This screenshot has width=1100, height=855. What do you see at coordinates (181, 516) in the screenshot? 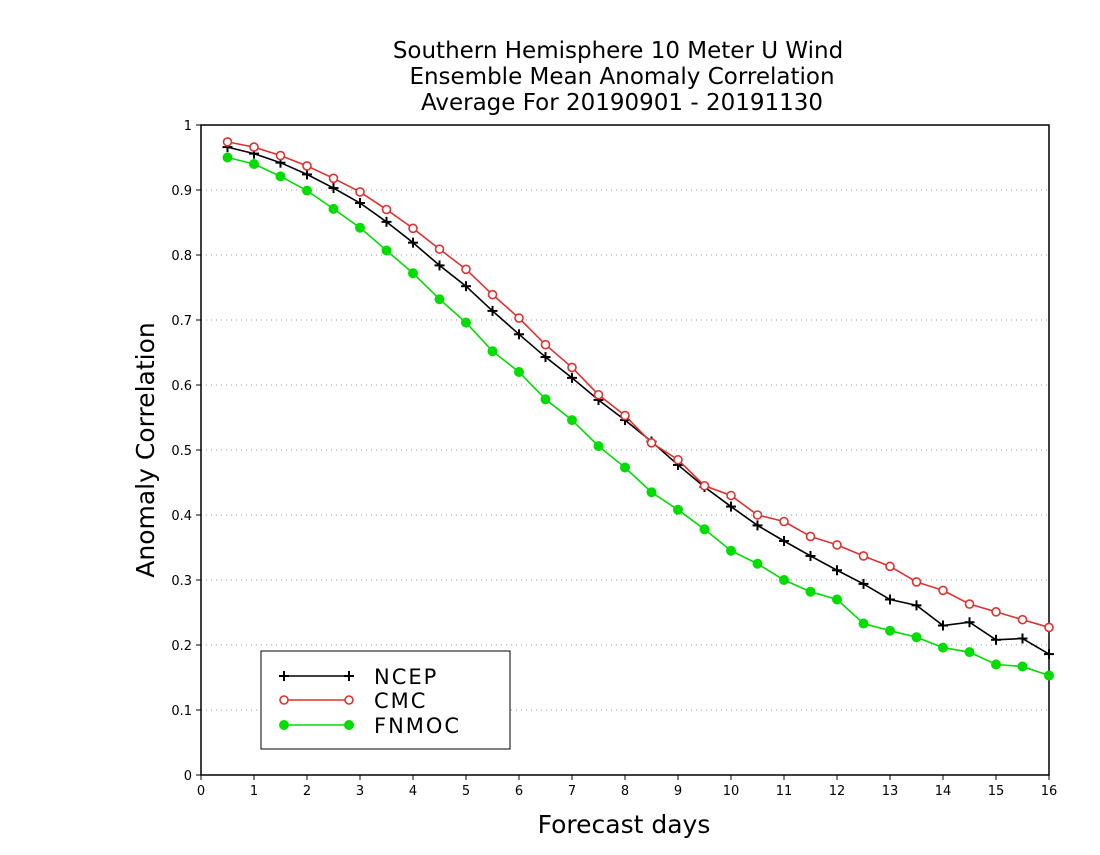
I see `y-tick-label-4: 0.4` at bounding box center [181, 516].